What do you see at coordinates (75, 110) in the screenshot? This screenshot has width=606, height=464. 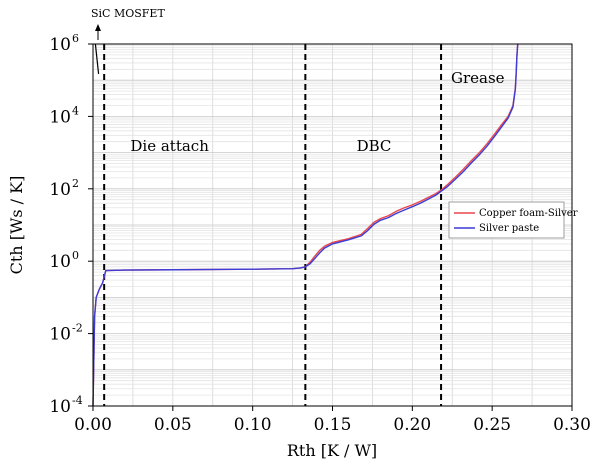 I see `y-tick-exponent: 4` at bounding box center [75, 110].